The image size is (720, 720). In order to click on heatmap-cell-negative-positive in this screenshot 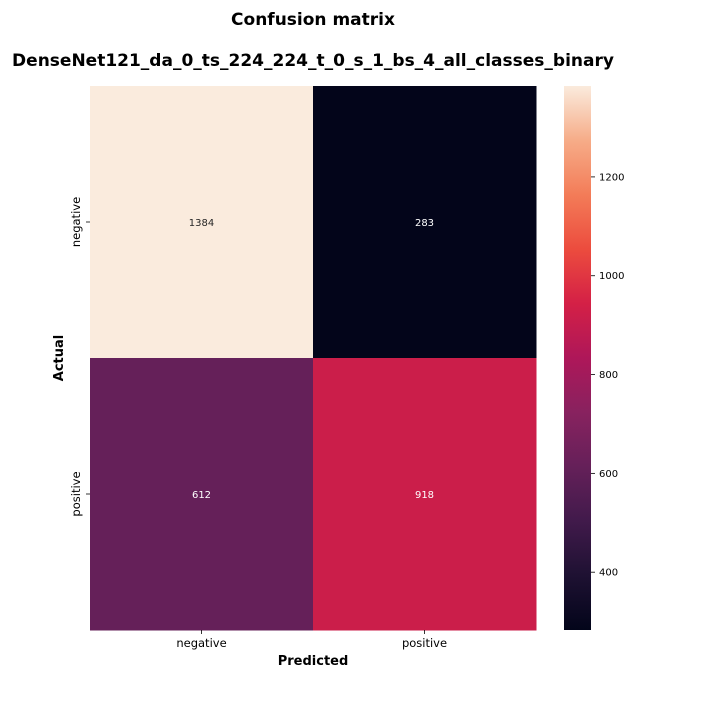, I will do `click(425, 222)`.